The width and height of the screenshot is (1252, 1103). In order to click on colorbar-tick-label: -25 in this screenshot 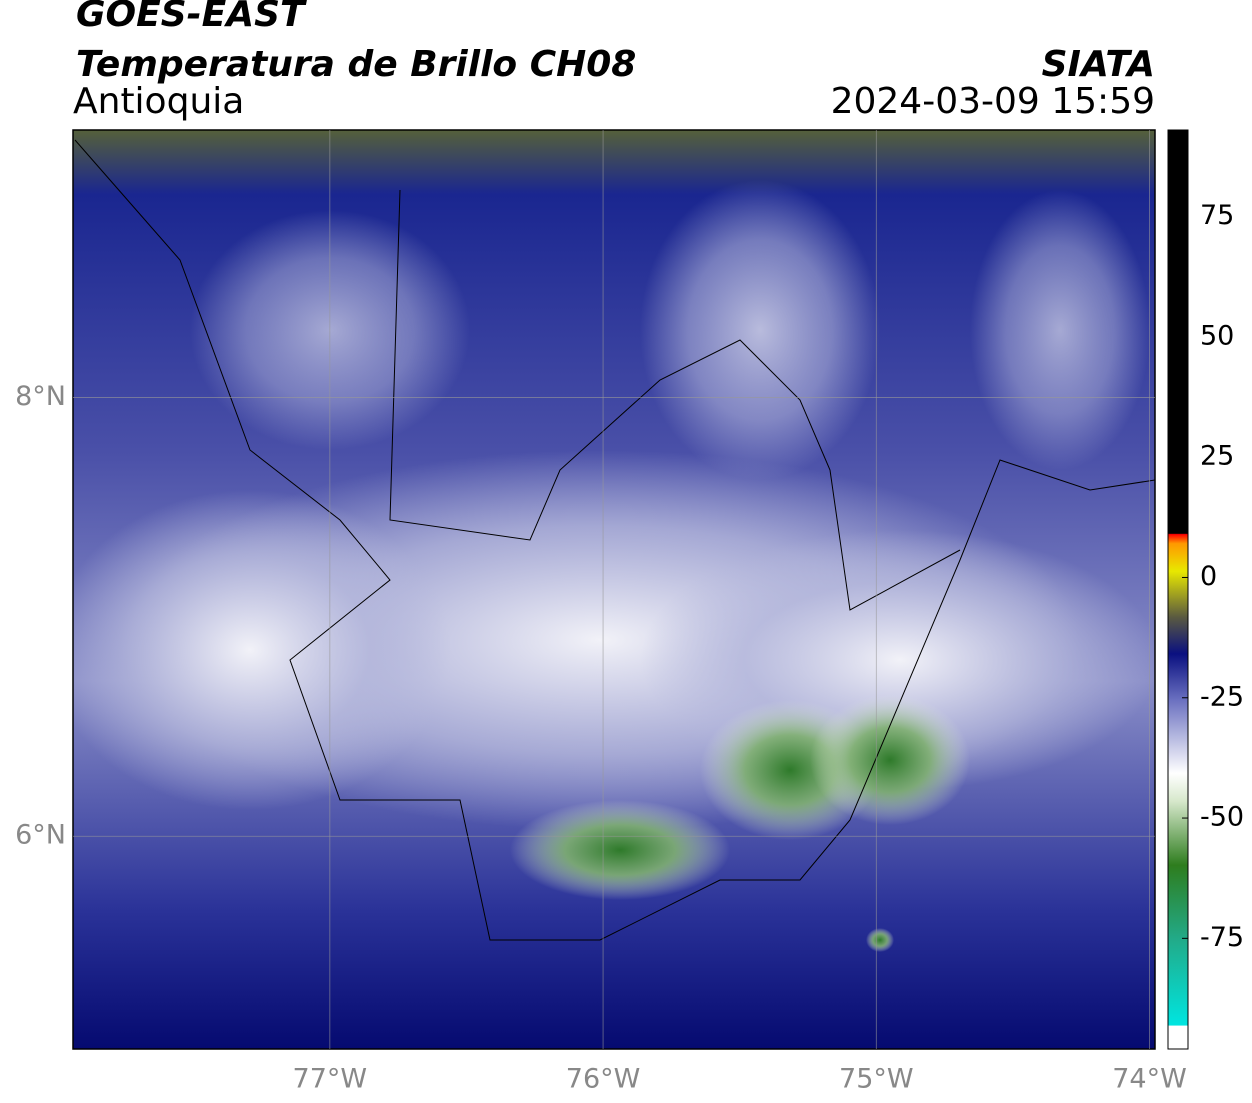, I will do `click(1222, 696)`.